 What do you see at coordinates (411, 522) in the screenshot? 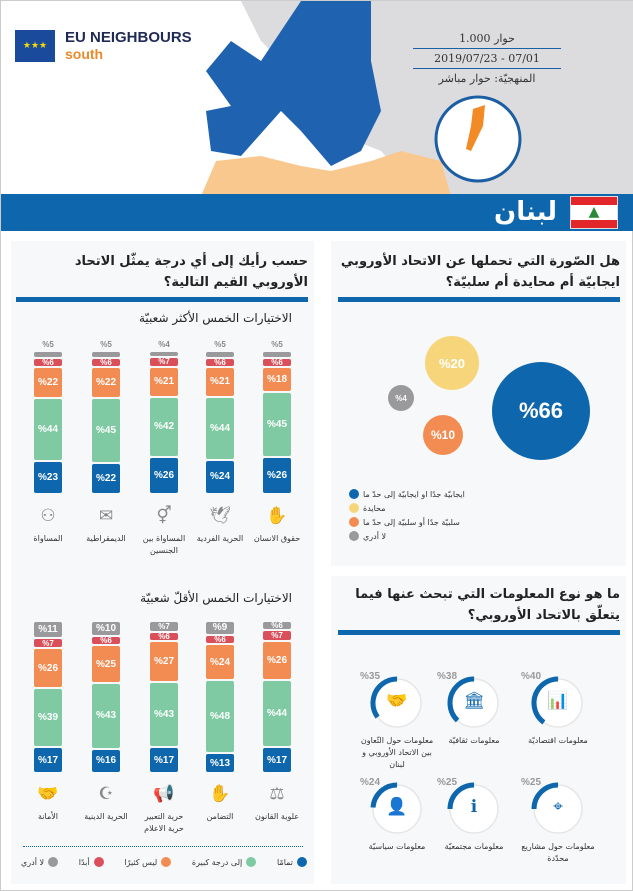
I see `legend-label: سلبيّة جدًا أو سلبيّة إلى حدّ ما` at bounding box center [411, 522].